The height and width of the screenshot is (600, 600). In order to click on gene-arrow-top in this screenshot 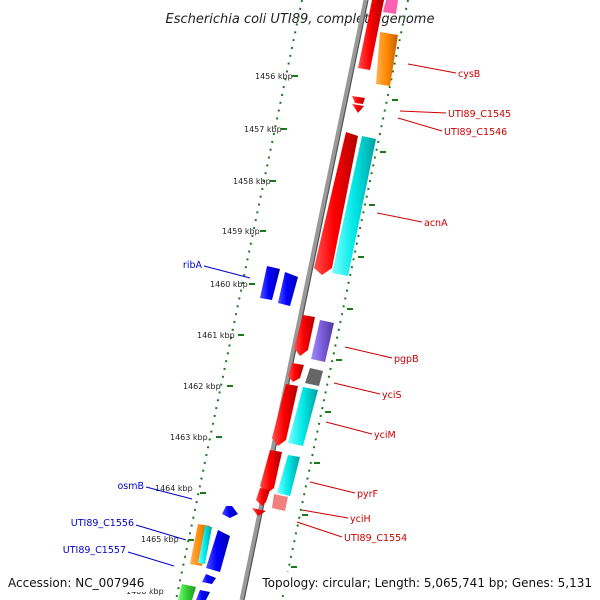, I will do `click(371, 35)`.